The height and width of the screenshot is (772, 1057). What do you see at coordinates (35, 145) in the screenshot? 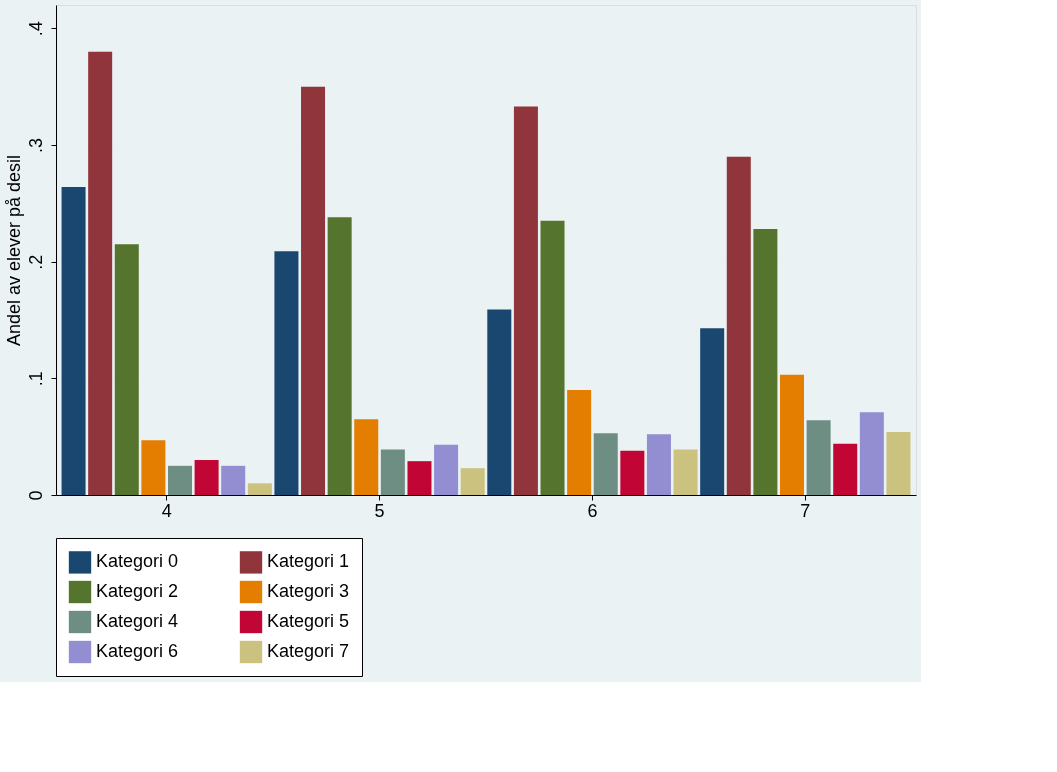
I see `y-tick-label: .3` at bounding box center [35, 145].